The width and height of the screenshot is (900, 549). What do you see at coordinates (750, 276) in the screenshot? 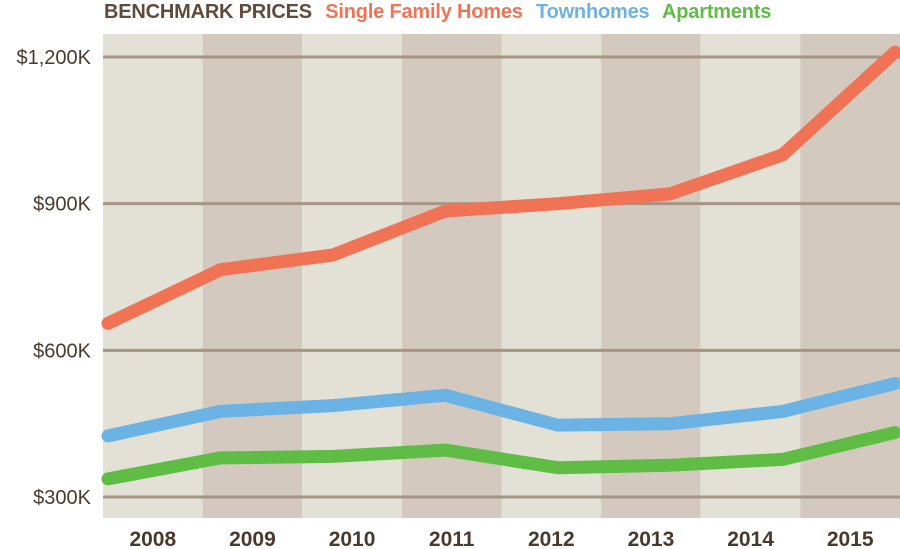
I see `band-2014` at bounding box center [750, 276].